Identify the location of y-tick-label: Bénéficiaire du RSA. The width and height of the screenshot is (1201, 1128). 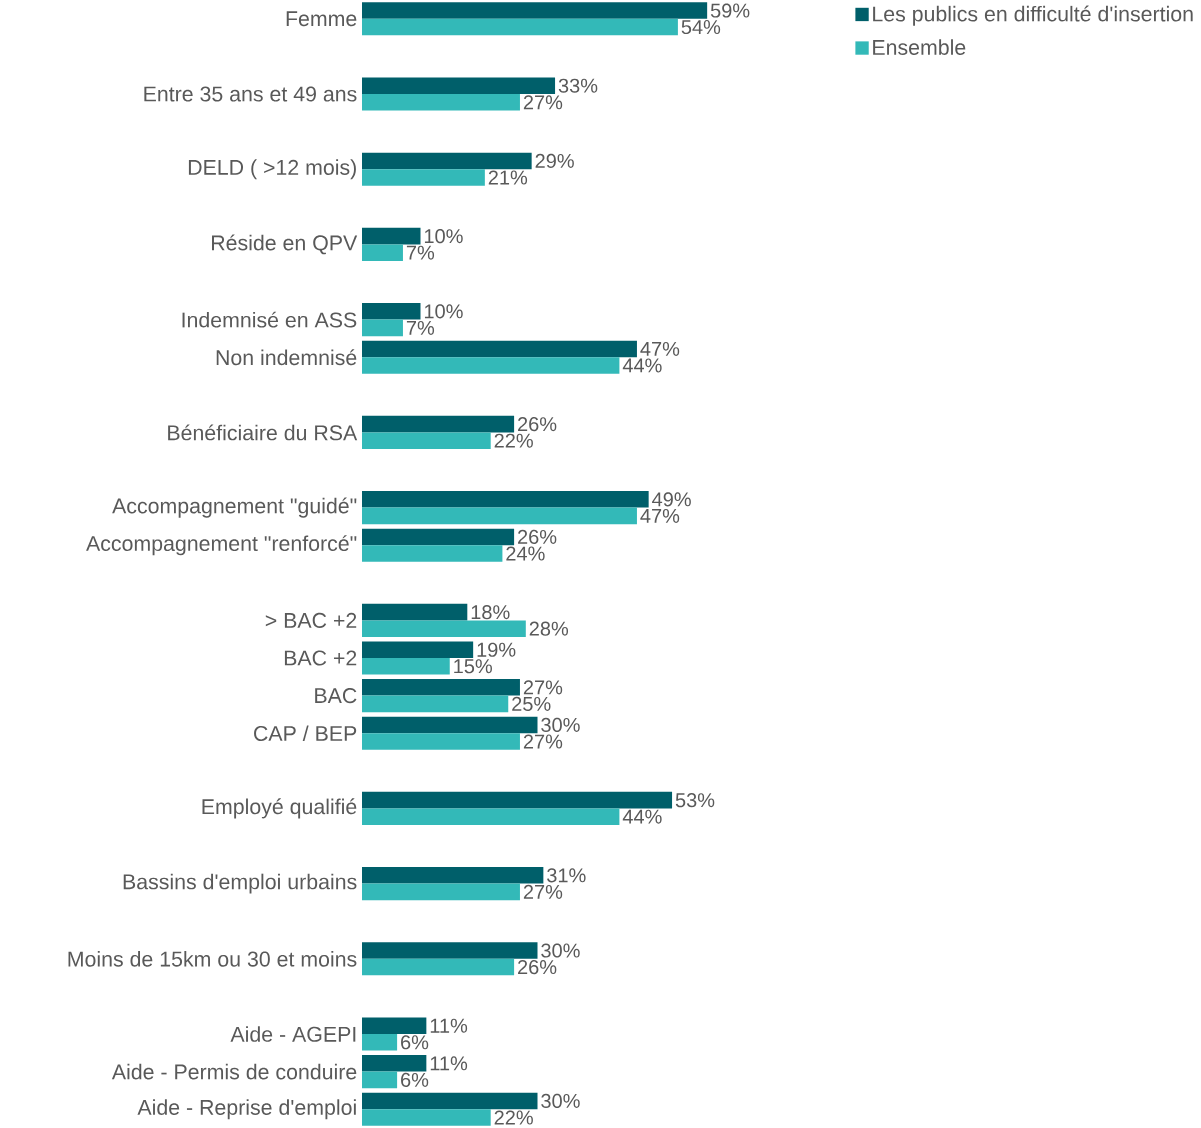
(263, 432).